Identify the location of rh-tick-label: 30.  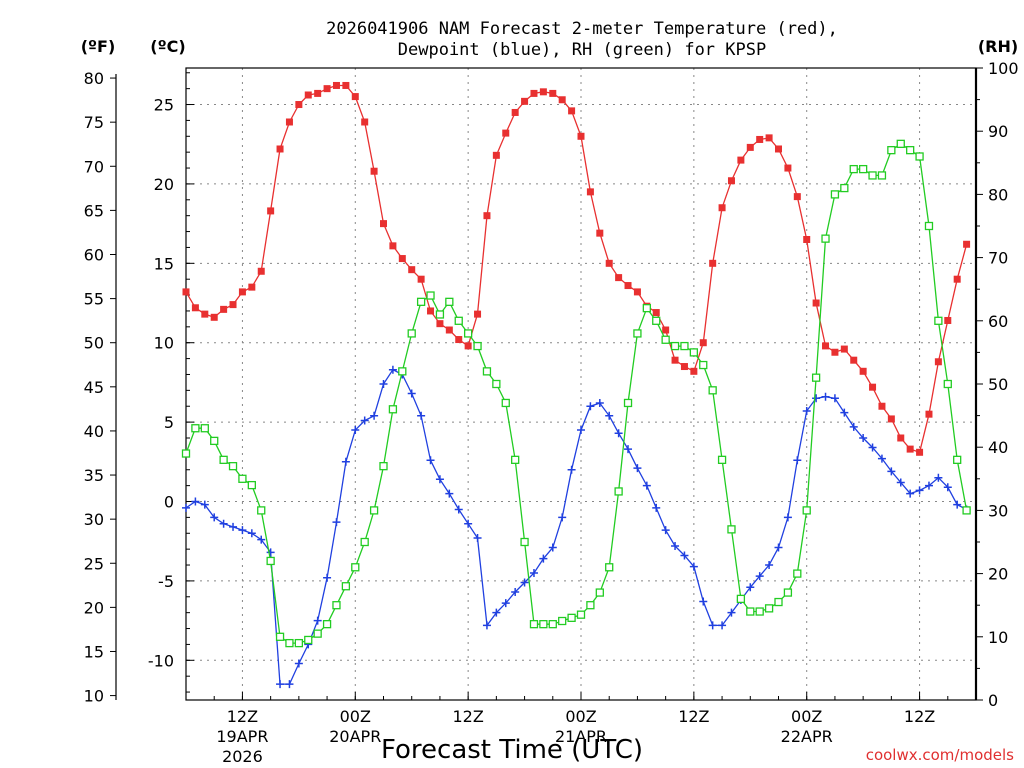
(998, 510).